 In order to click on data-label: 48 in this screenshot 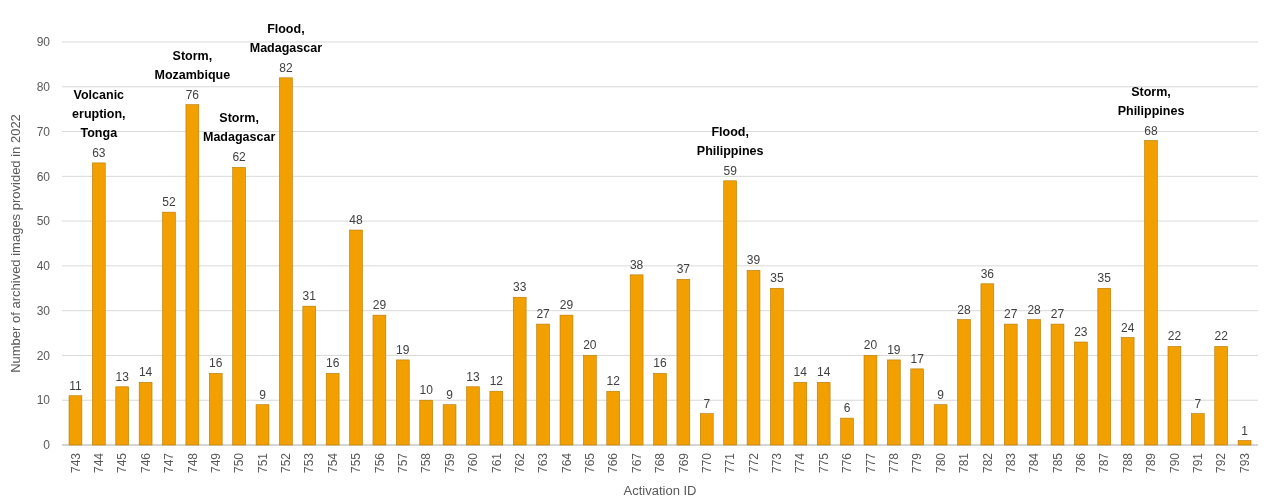, I will do `click(356, 220)`.